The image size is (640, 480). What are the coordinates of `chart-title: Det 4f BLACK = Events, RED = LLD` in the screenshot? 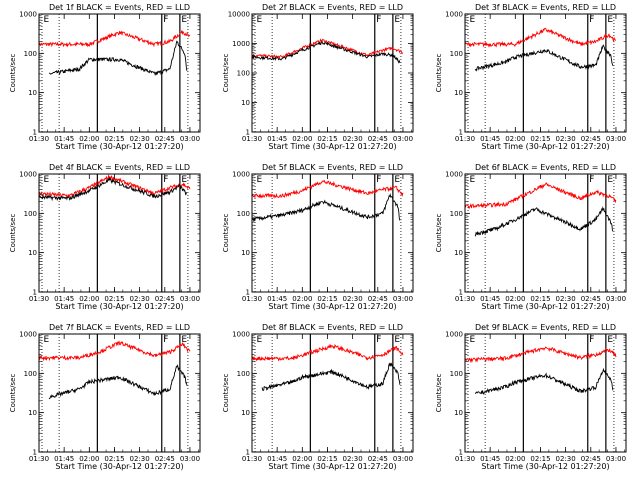 It's located at (119, 167).